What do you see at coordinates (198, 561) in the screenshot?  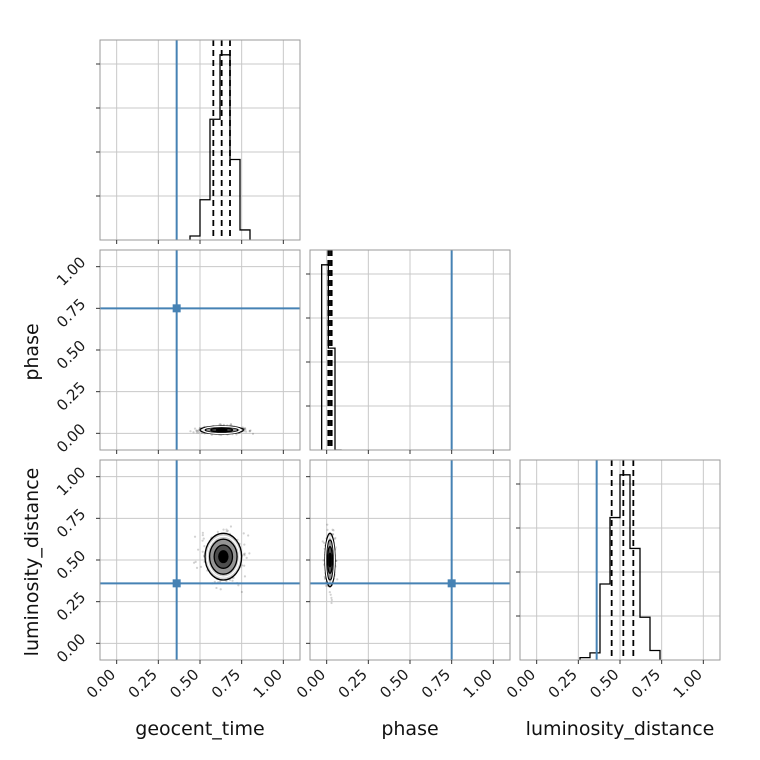 I see `panel-luminosity_distance-vs-geocent_time` at bounding box center [198, 561].